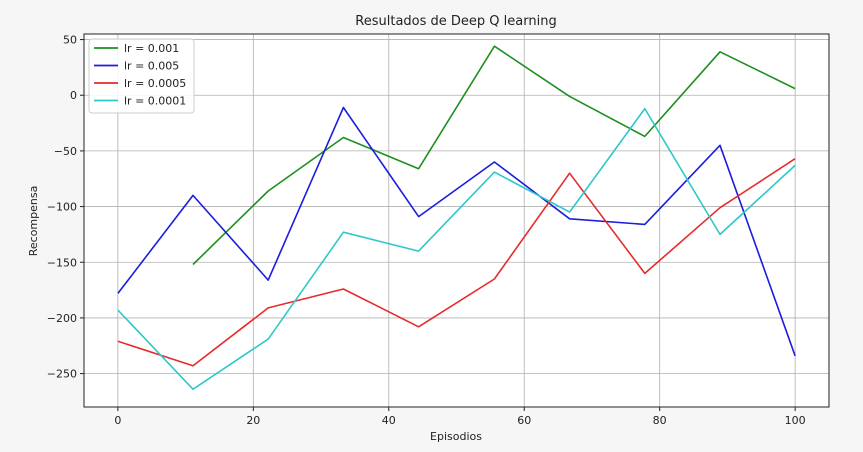  What do you see at coordinates (62, 207) in the screenshot?
I see `y-tick-label: −100` at bounding box center [62, 207].